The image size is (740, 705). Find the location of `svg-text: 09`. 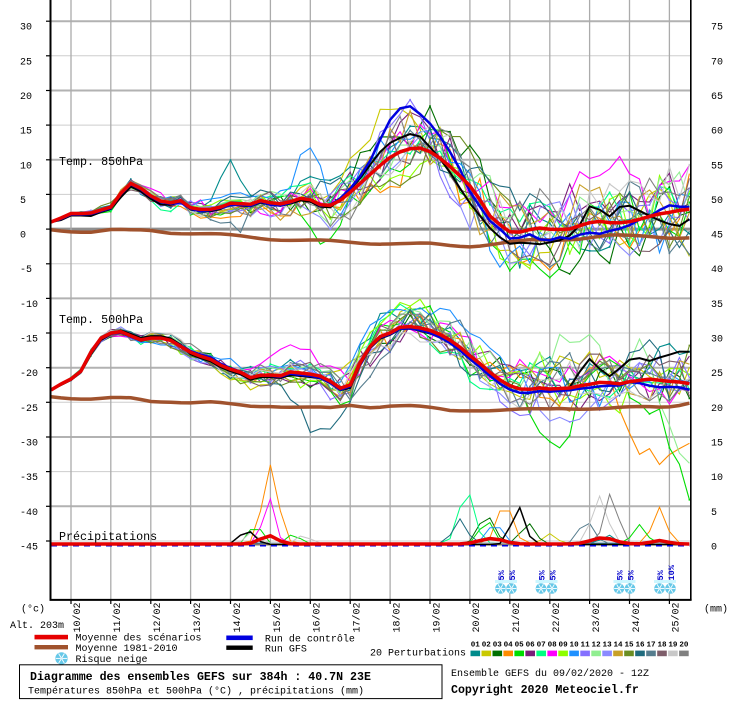

svg-text: 09 is located at coordinates (564, 645).